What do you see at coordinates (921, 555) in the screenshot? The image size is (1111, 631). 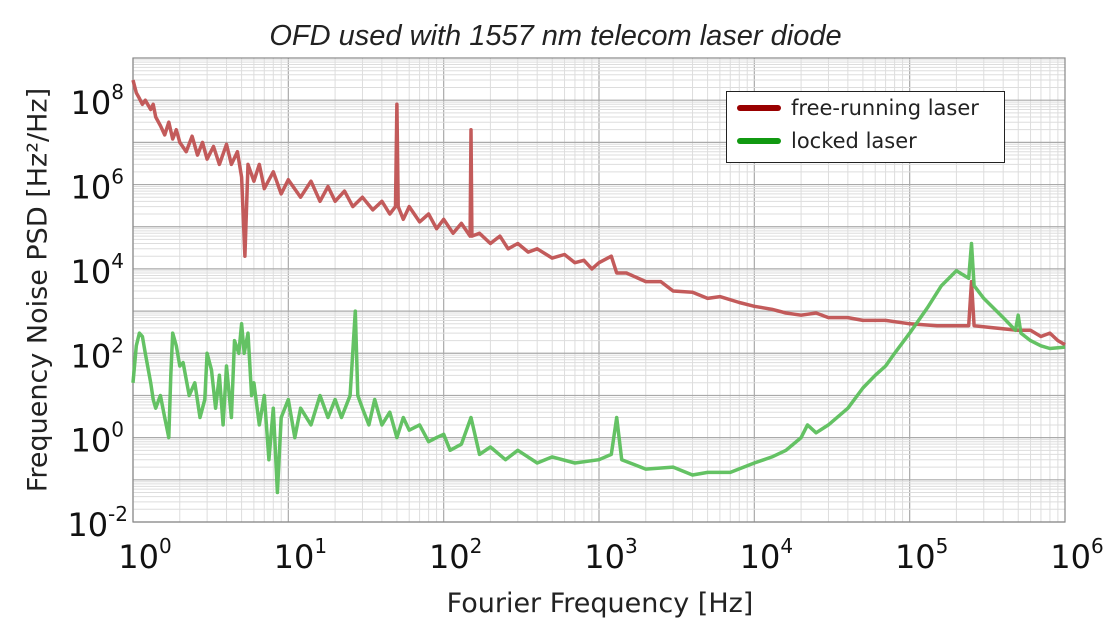 I see `tick-label: 10⁵` at bounding box center [921, 555].